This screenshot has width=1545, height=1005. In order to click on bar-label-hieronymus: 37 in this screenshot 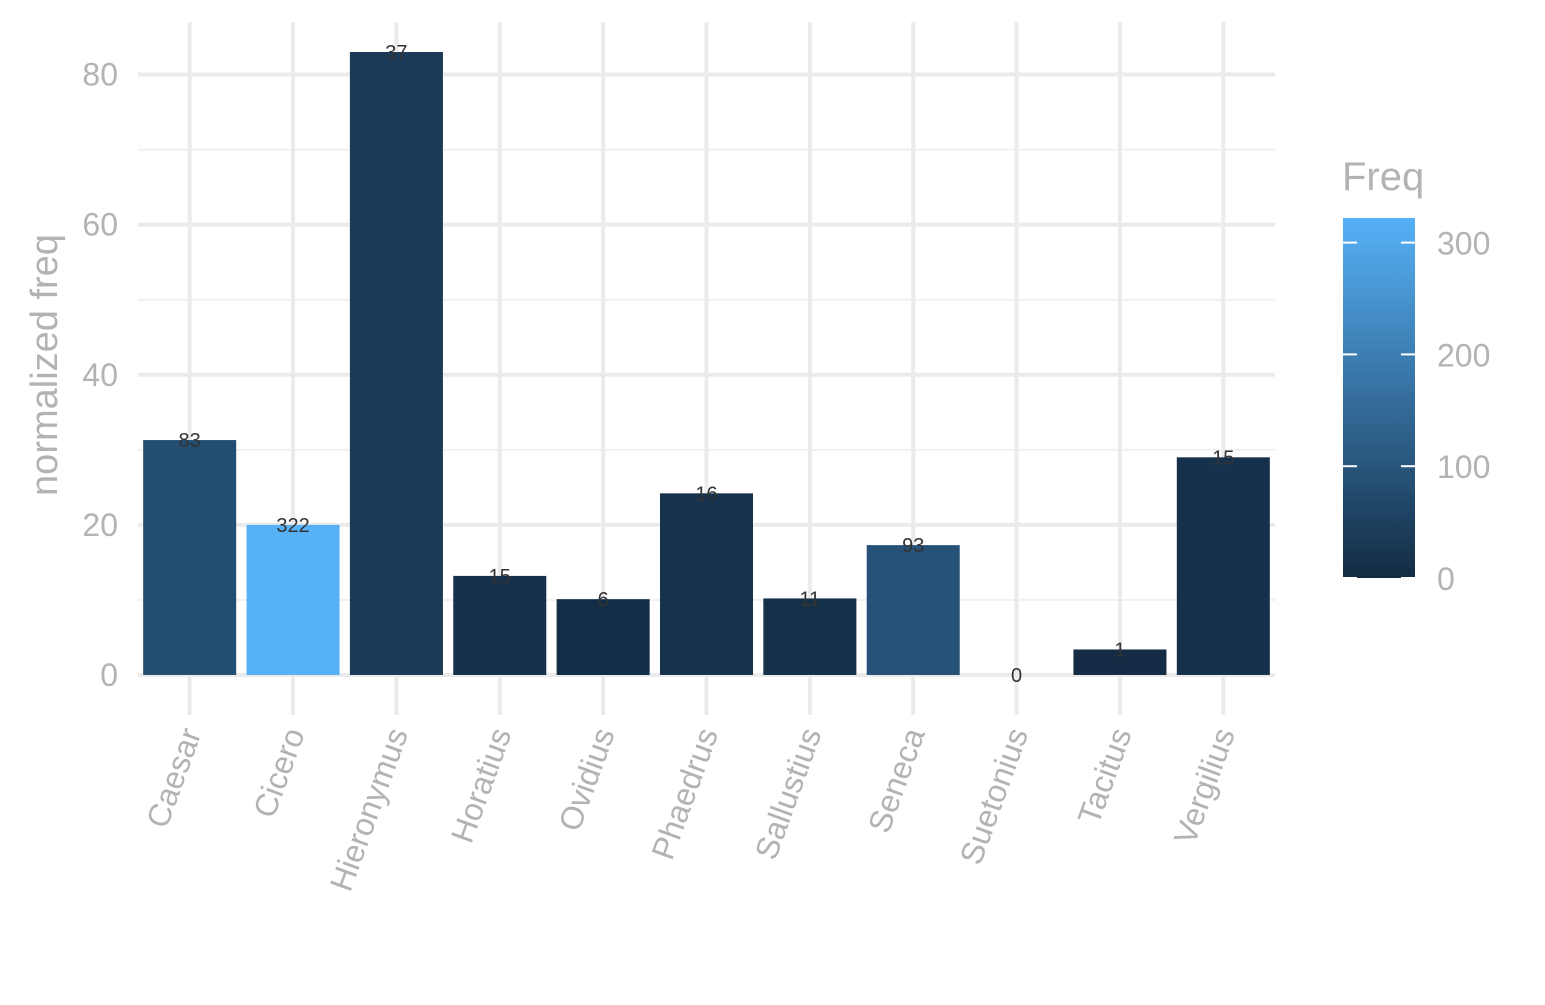, I will do `click(396, 53)`.